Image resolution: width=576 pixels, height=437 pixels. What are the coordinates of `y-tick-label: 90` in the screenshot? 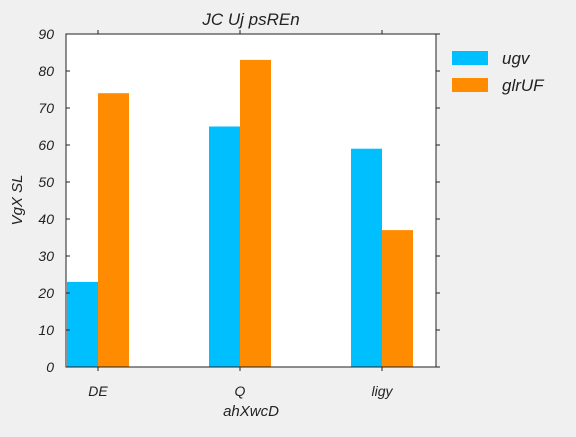 It's located at (46, 34).